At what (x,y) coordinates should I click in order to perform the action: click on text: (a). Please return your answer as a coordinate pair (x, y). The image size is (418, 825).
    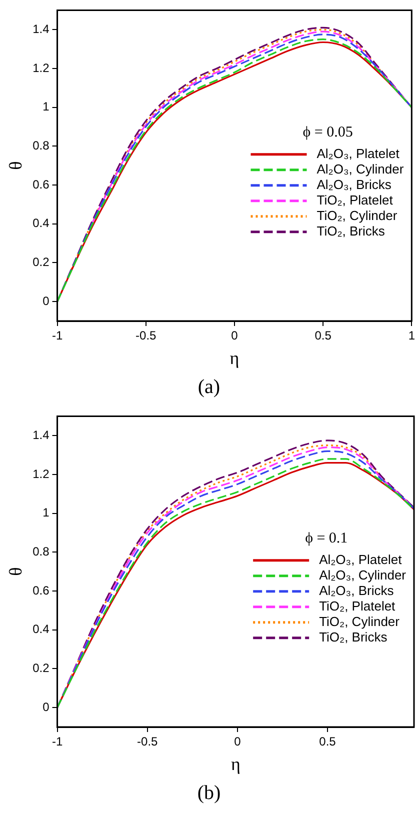
    Looking at the image, I should click on (209, 387).